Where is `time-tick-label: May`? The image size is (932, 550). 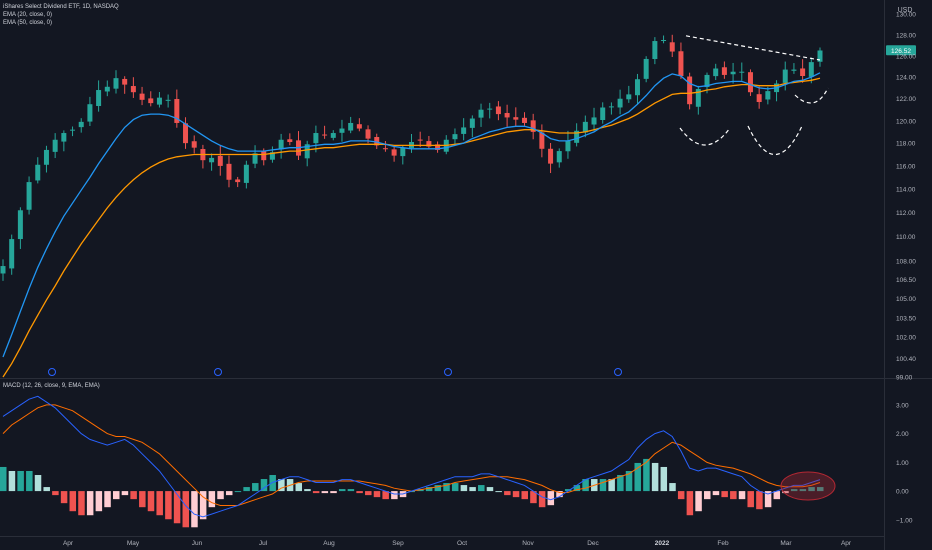 time-tick-label: May is located at coordinates (133, 543).